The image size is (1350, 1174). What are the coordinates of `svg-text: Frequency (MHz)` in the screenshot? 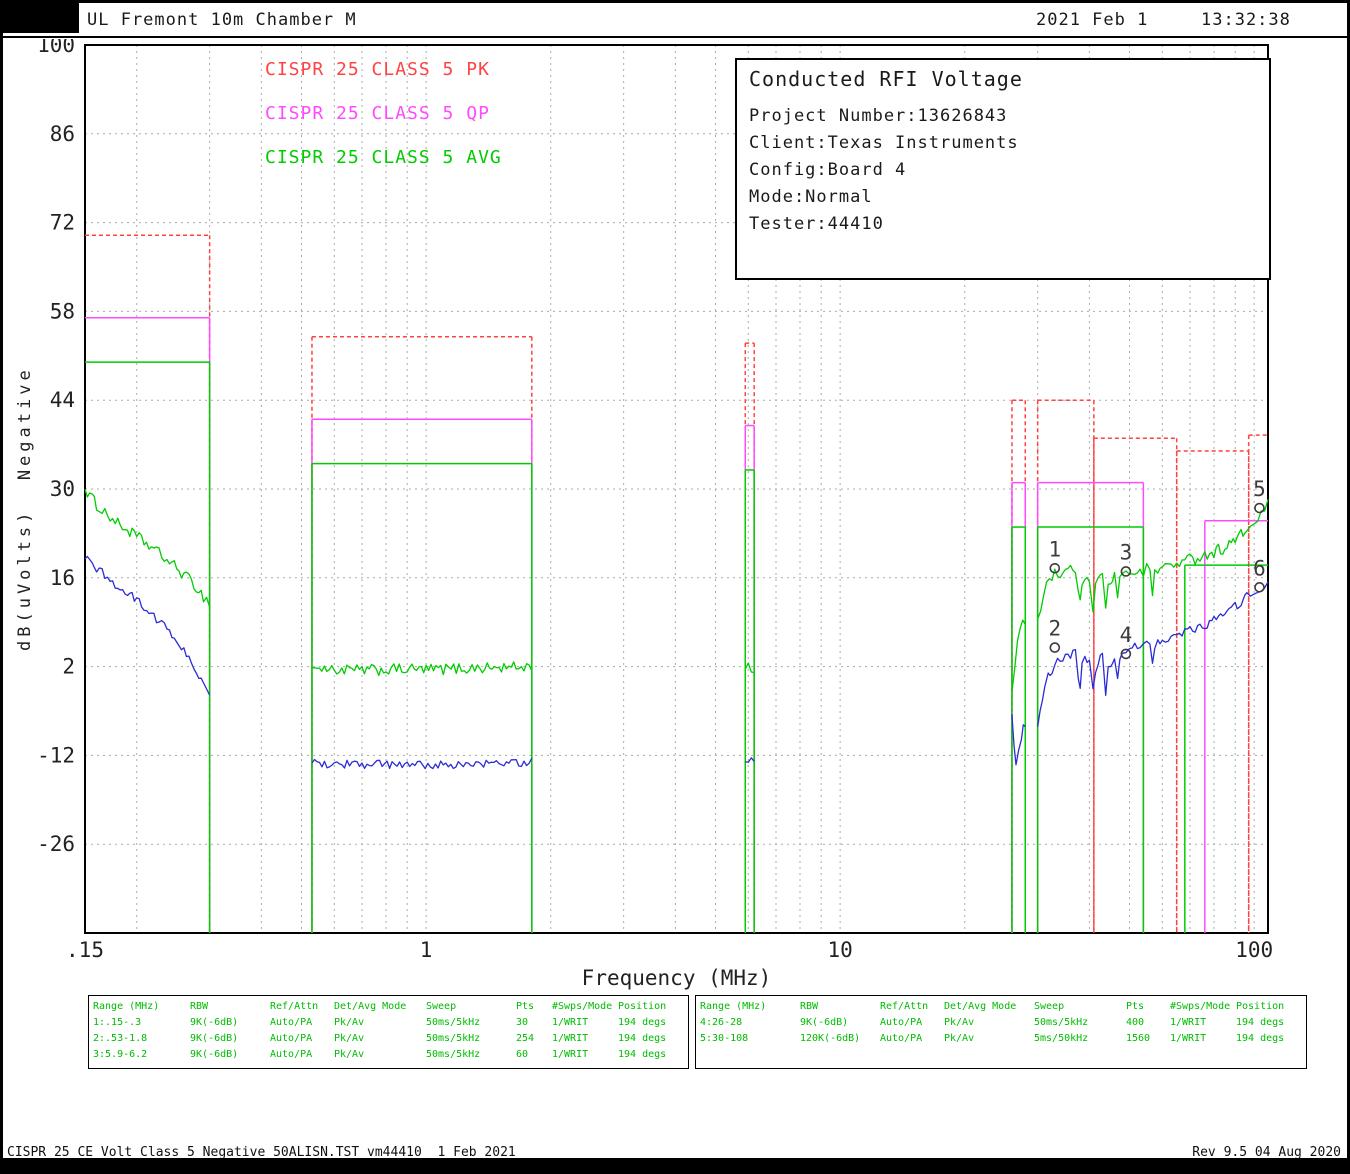 It's located at (677, 978).